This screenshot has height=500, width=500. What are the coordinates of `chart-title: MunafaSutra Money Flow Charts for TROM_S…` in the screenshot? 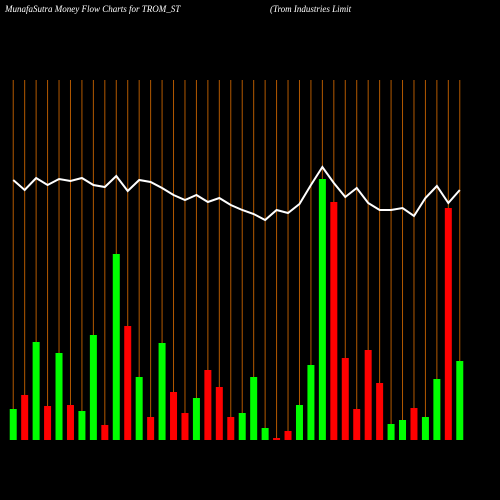 It's located at (92, 9).